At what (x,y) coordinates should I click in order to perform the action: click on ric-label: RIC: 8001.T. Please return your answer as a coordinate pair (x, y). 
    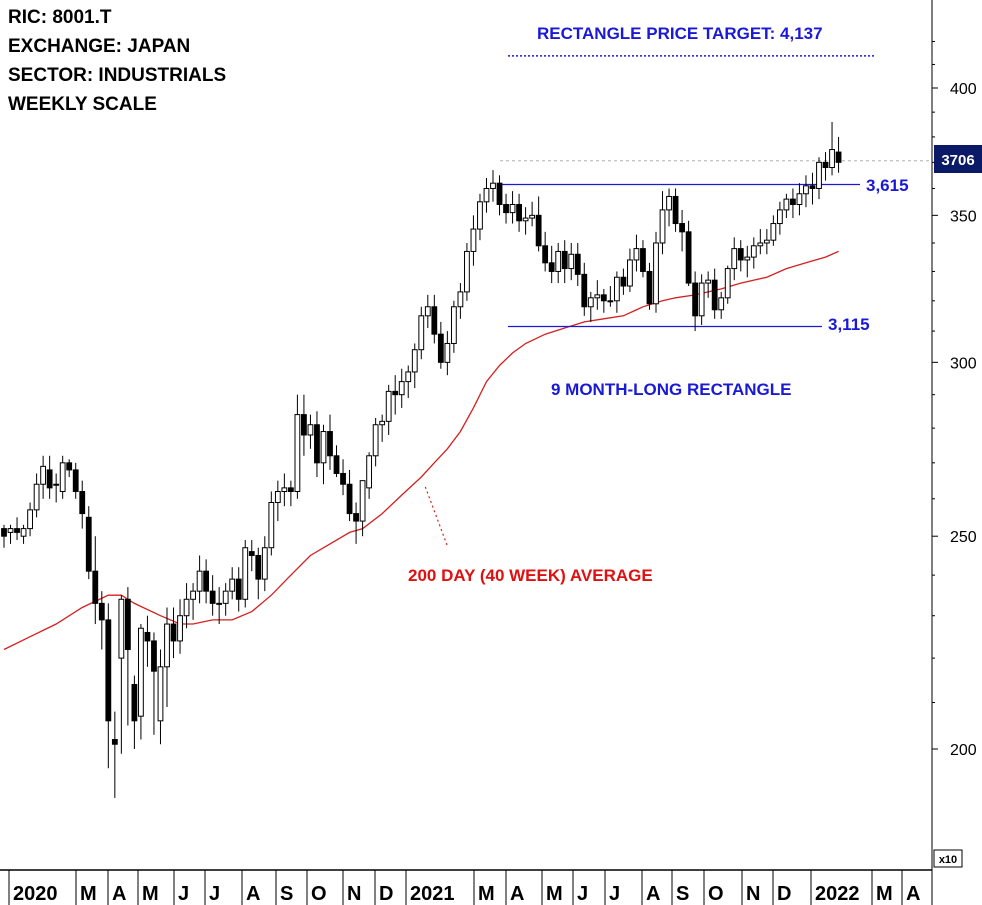
    Looking at the image, I should click on (60, 17).